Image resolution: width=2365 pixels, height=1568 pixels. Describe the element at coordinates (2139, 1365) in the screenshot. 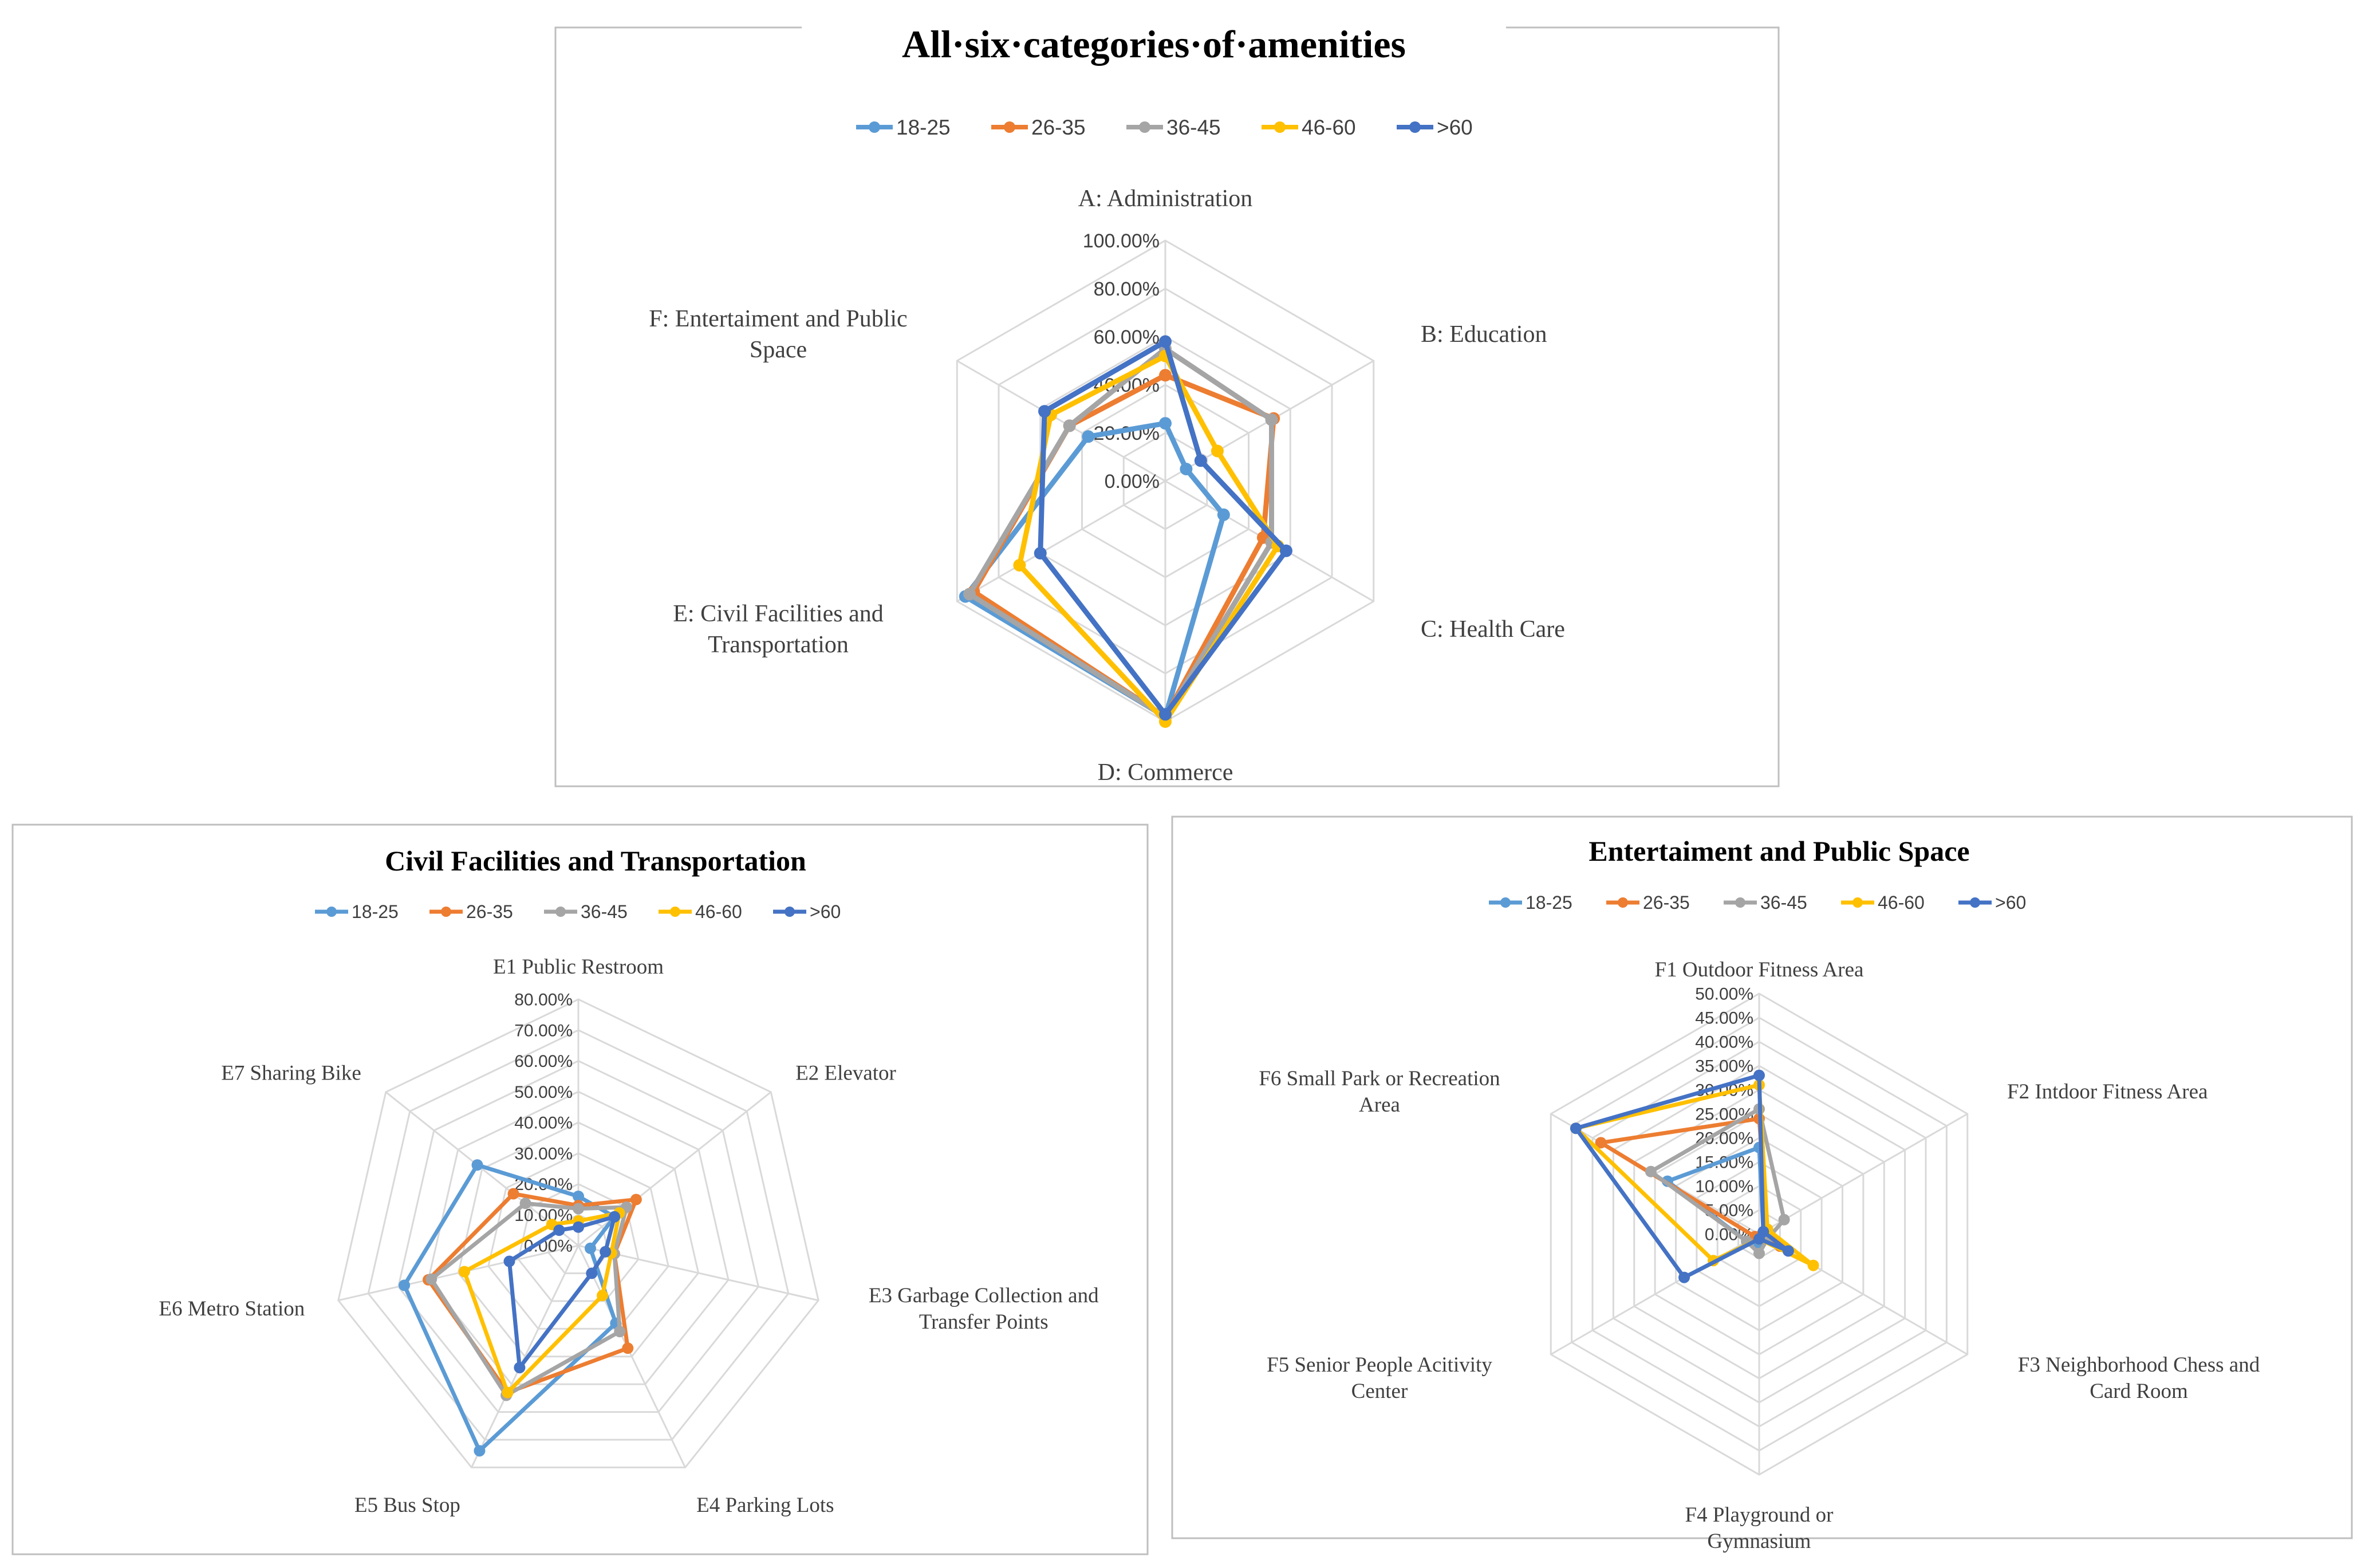

I see `axis-label: F3 Neighborhood Chess and` at that location.